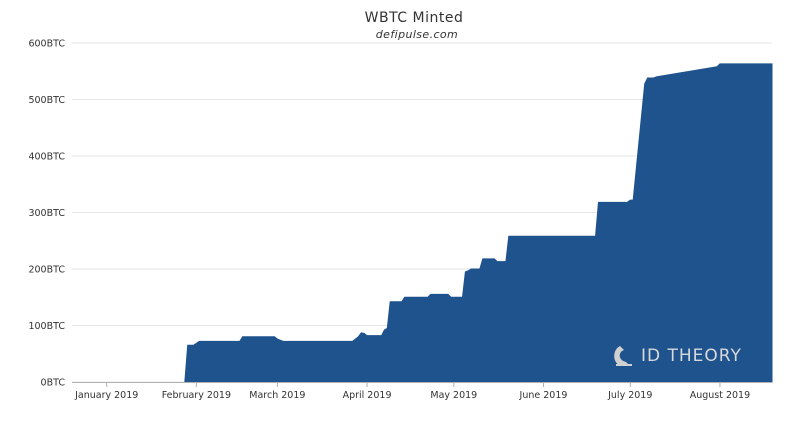  What do you see at coordinates (414, 18) in the screenshot?
I see `chart-title: WBTC Minted` at bounding box center [414, 18].